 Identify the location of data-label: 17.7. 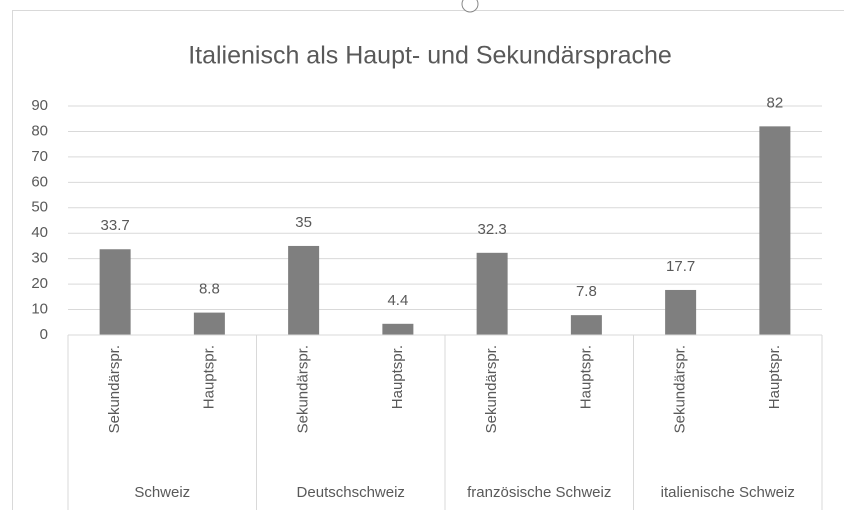
(680, 266).